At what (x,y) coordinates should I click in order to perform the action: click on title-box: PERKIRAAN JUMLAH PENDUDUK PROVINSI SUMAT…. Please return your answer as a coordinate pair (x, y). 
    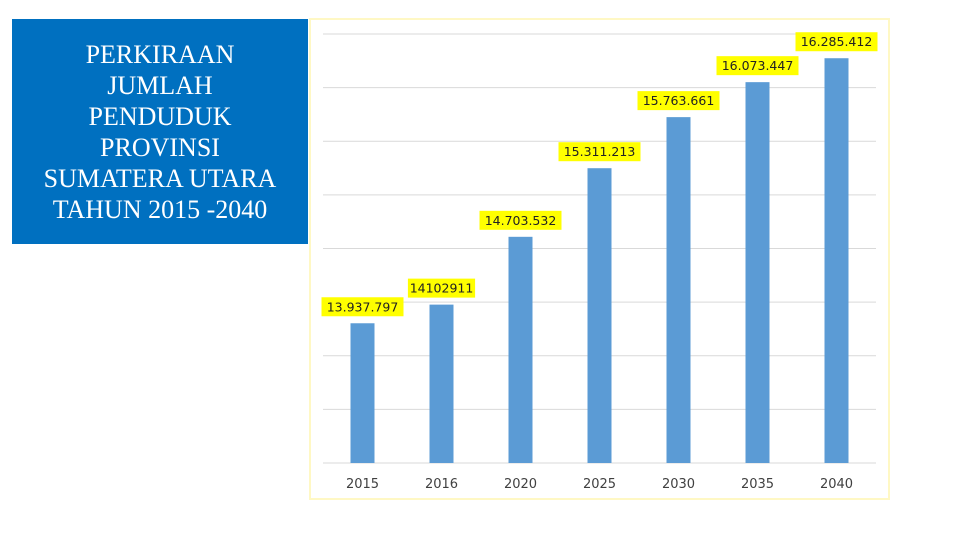
    Looking at the image, I should click on (160, 131).